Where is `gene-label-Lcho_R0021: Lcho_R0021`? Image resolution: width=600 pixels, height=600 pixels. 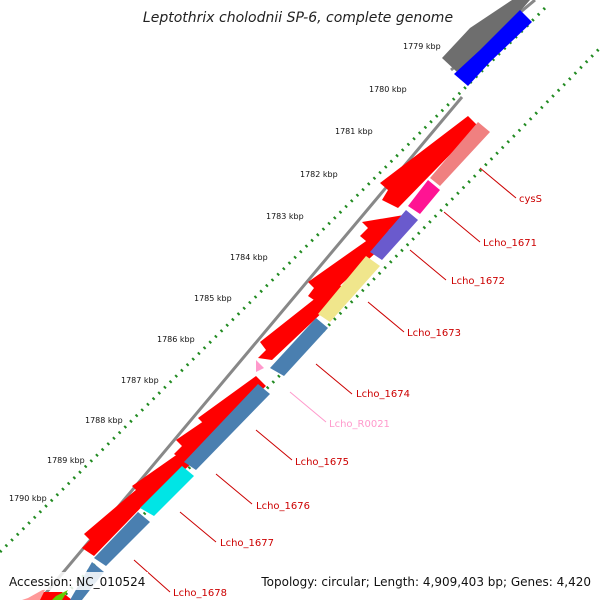 gene-label-Lcho_R0021: Lcho_R0021 is located at coordinates (359, 424).